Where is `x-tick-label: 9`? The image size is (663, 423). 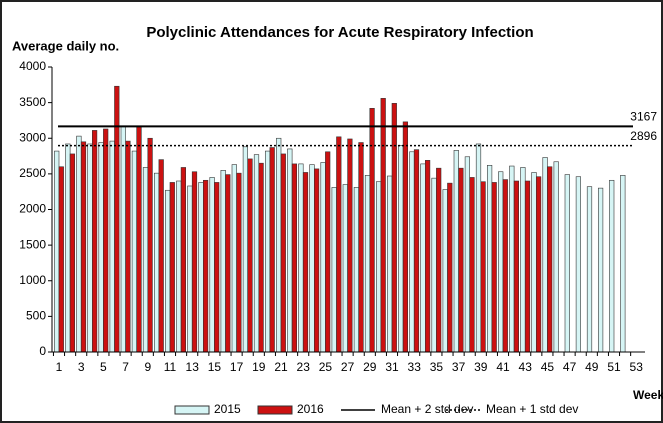
x-tick-label: 9 is located at coordinates (147, 367).